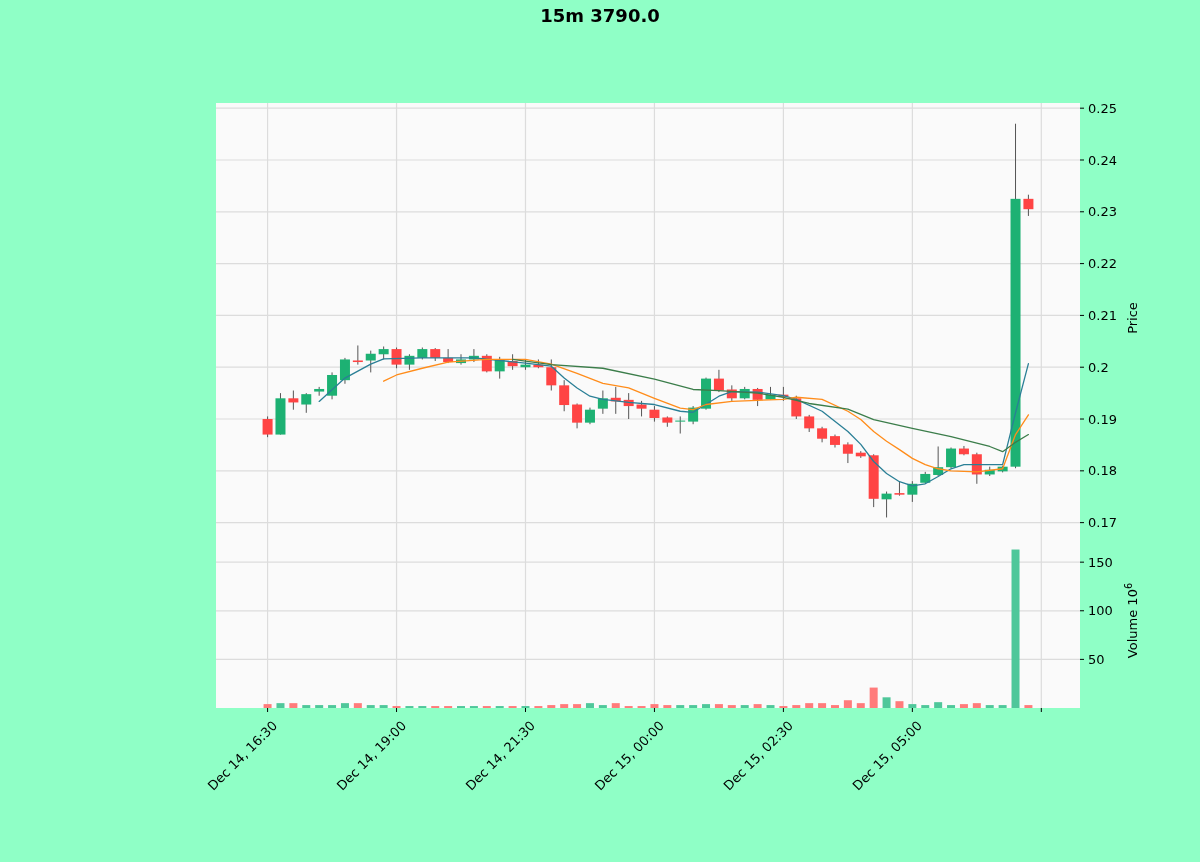 The image size is (1200, 862). Describe the element at coordinates (1102, 315) in the screenshot. I see `y-tick-label: 0.21` at that location.